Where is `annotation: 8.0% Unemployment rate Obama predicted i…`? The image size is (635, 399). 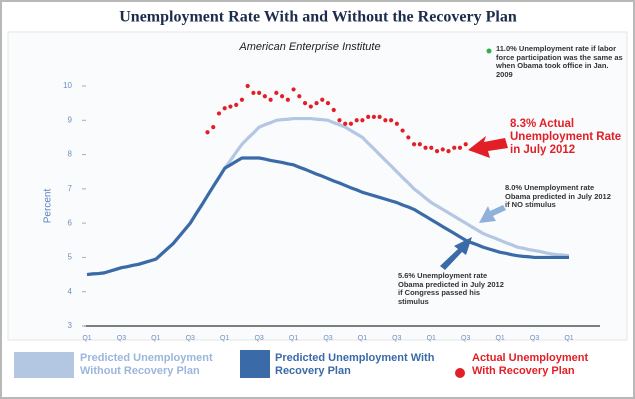
annotation: 8.0% Unemployment rate Obama predicted i… is located at coordinates (558, 196).